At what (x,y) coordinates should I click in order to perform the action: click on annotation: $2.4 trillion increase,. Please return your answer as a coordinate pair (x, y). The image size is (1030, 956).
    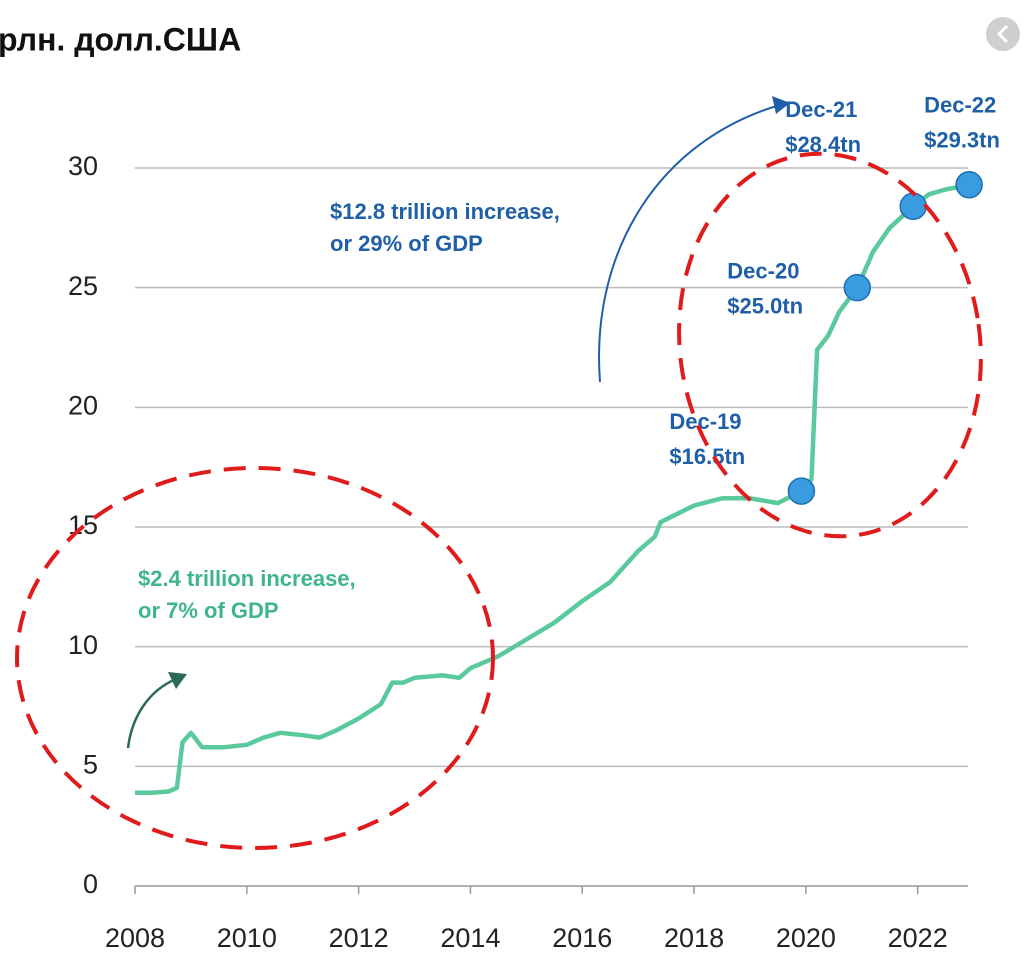
    Looking at the image, I should click on (247, 578).